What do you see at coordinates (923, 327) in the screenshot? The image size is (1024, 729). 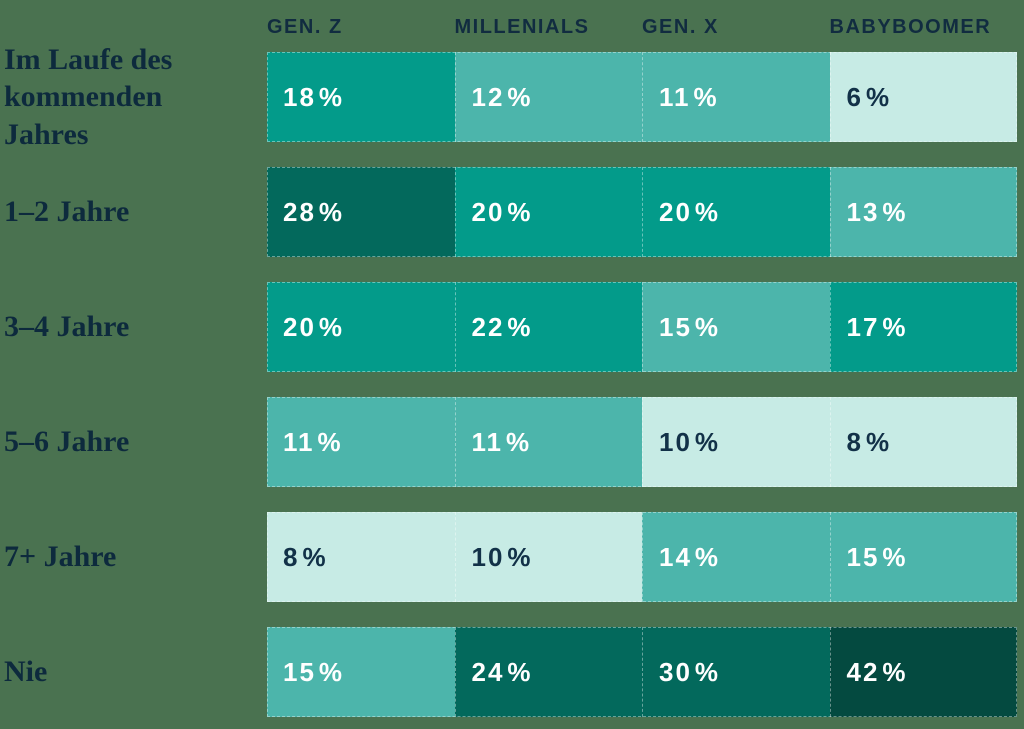 I see `heatmap-cell: 17%` at bounding box center [923, 327].